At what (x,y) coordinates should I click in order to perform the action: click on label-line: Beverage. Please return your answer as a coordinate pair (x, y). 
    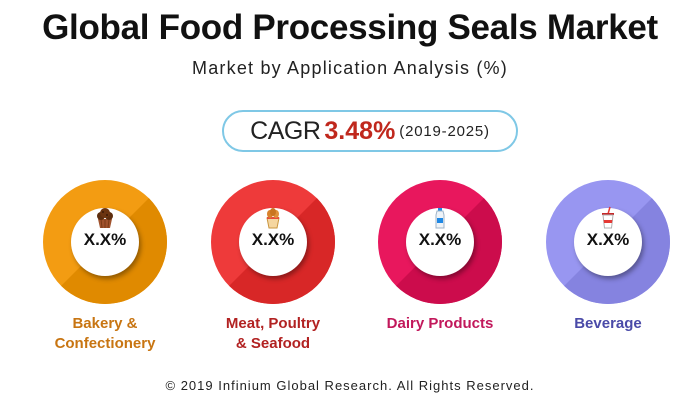
    Looking at the image, I should click on (608, 323).